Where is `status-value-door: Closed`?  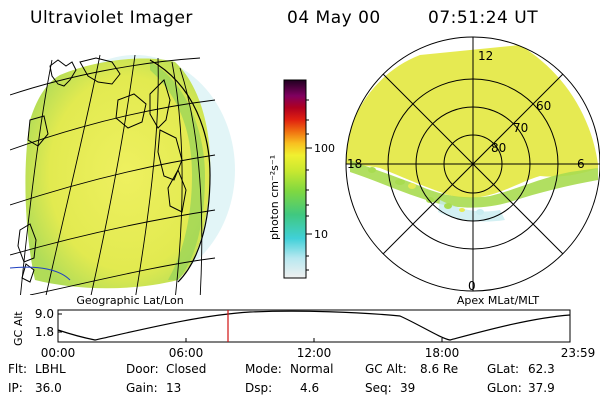
status-value-door: Closed is located at coordinates (186, 369).